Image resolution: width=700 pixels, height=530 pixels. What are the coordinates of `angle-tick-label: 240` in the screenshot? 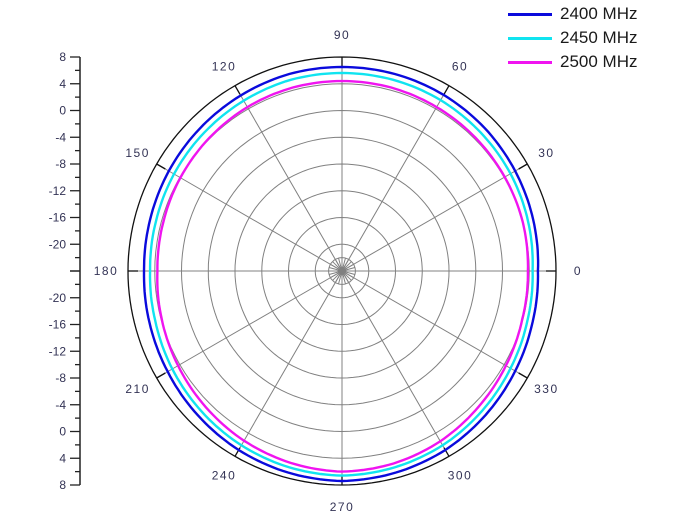 It's located at (224, 475).